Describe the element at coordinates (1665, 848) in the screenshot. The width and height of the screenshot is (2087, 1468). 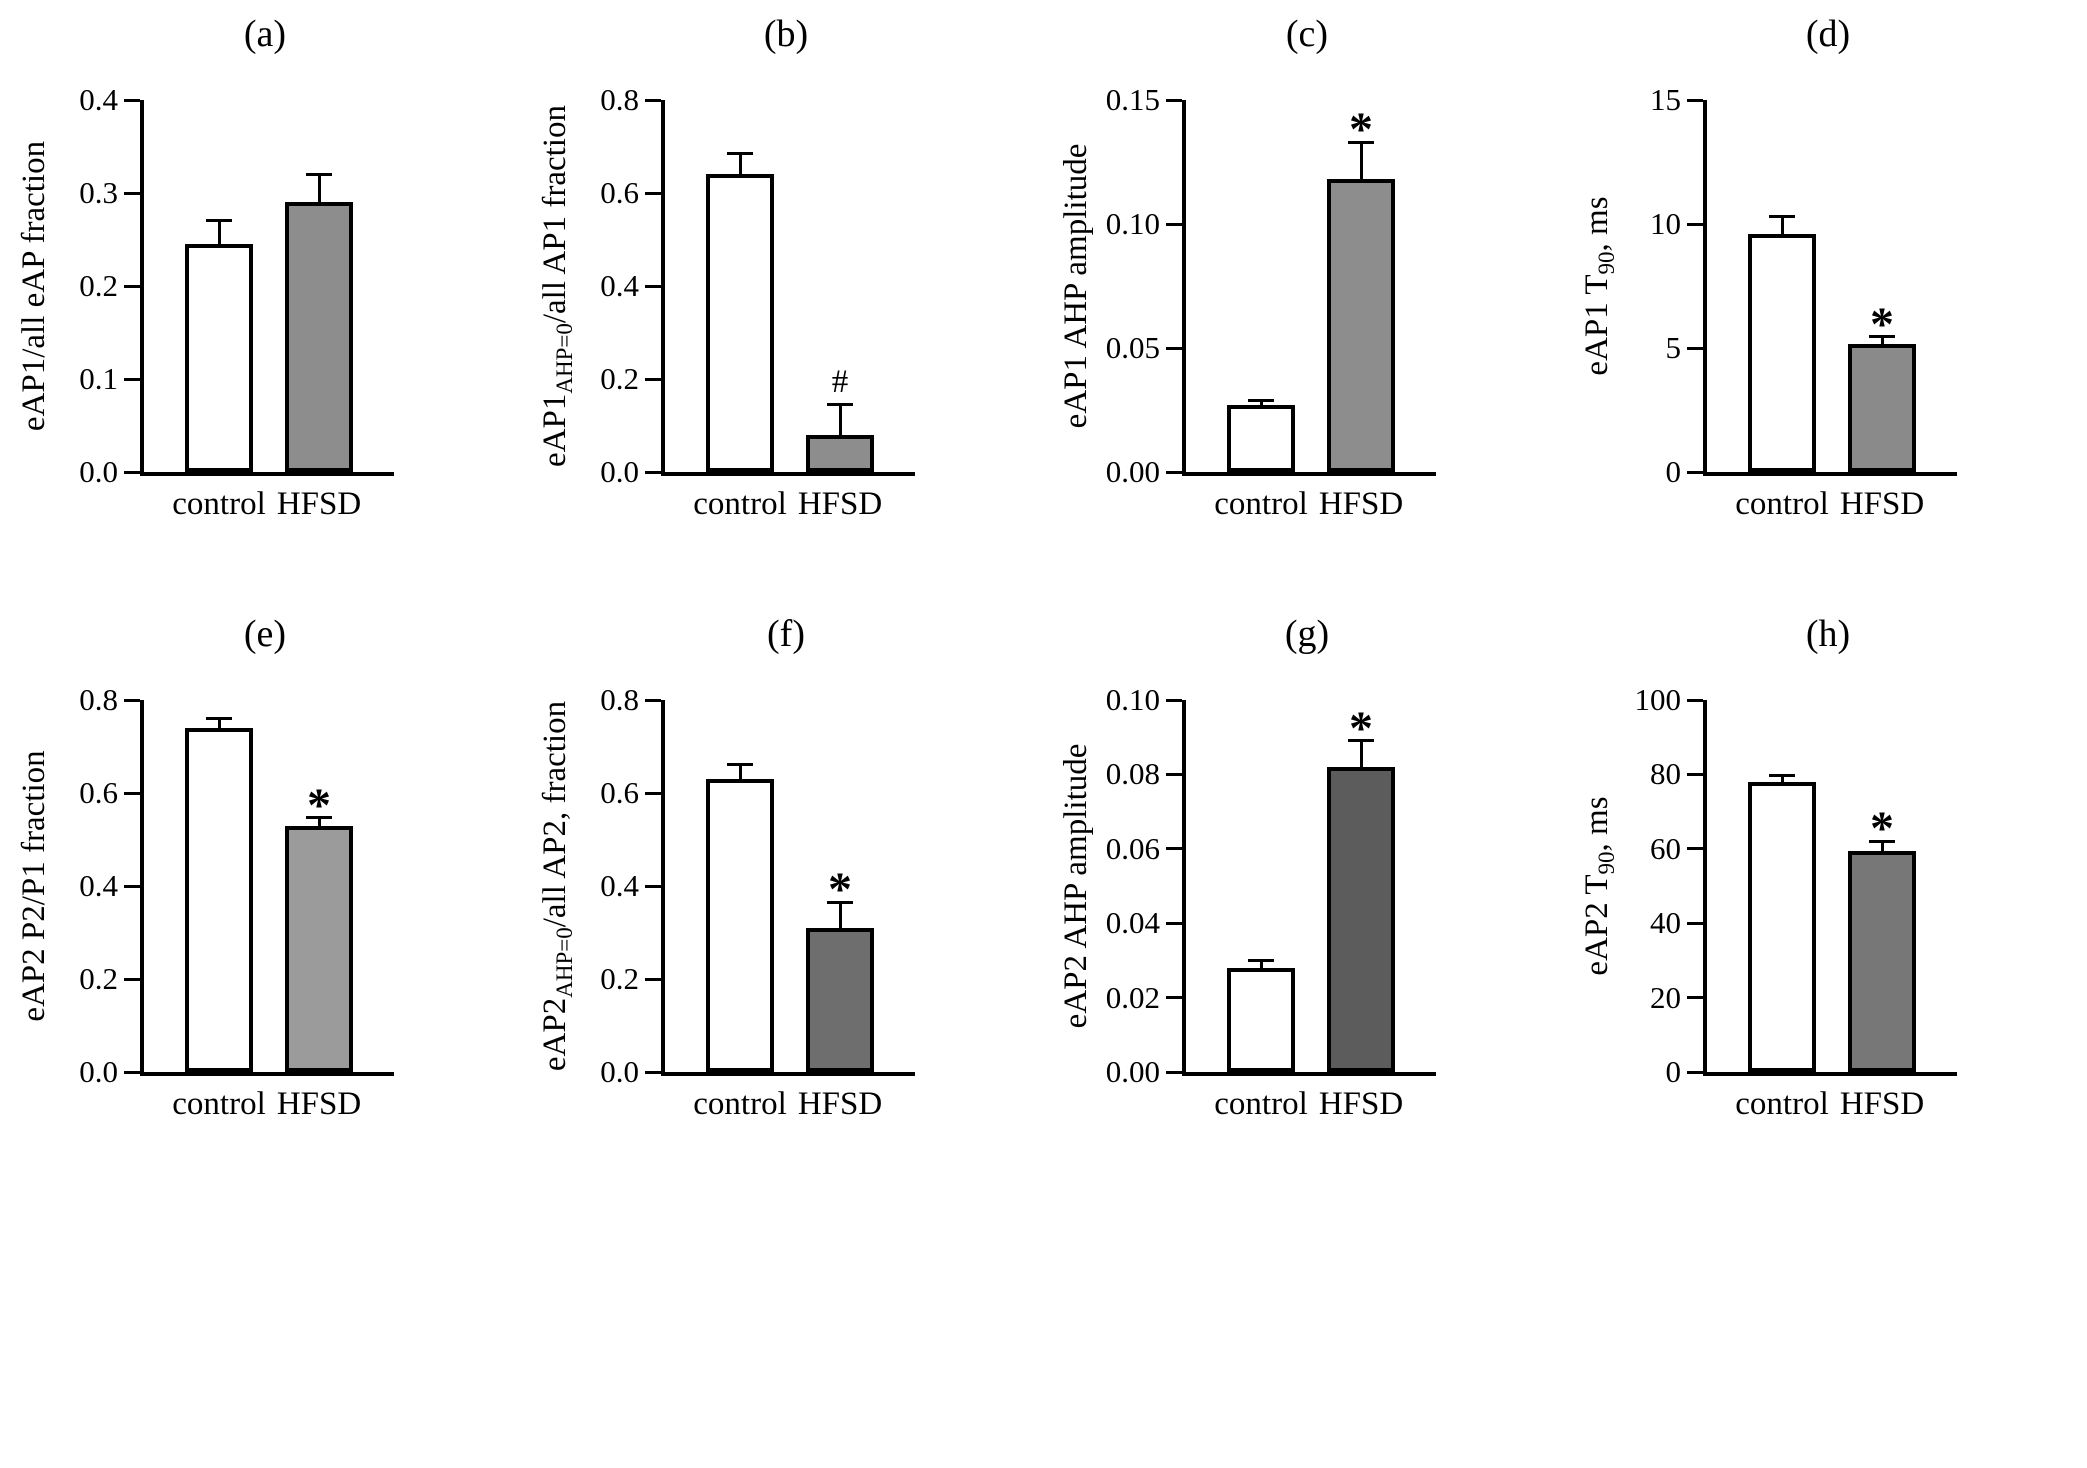
I see `y-tick-label: 60` at that location.